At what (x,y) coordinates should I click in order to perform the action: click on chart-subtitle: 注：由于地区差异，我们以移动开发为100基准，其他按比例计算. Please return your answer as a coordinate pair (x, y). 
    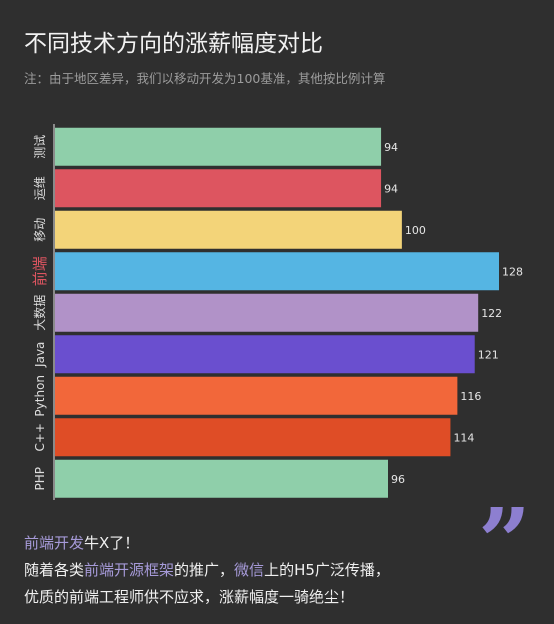
    Looking at the image, I should click on (205, 78).